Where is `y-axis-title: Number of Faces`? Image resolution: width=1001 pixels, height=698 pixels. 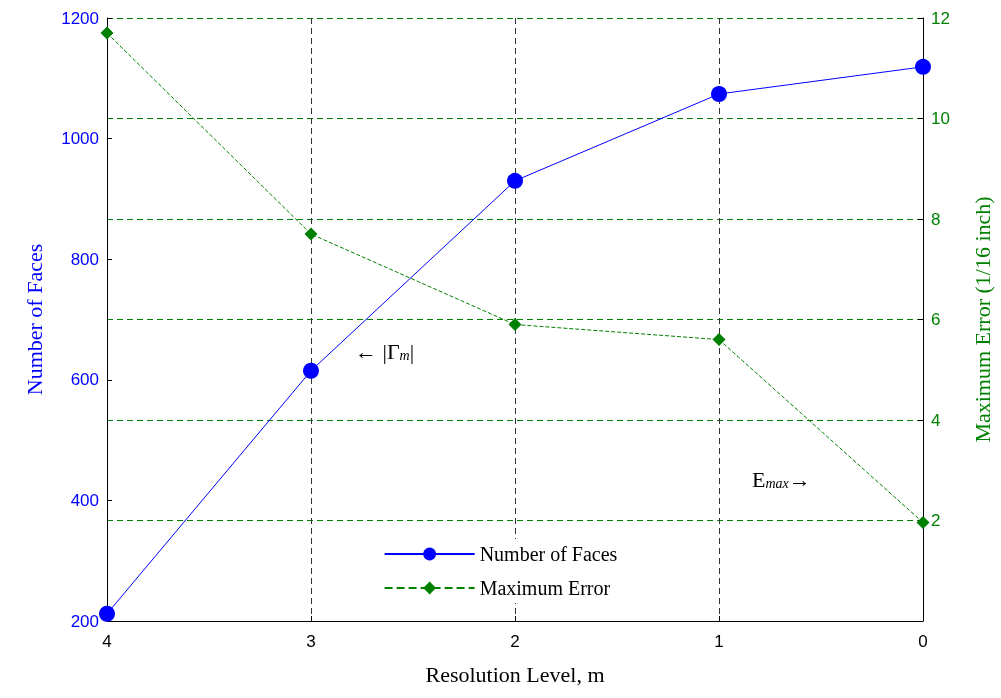
y-axis-title: Number of Faces is located at coordinates (34, 319).